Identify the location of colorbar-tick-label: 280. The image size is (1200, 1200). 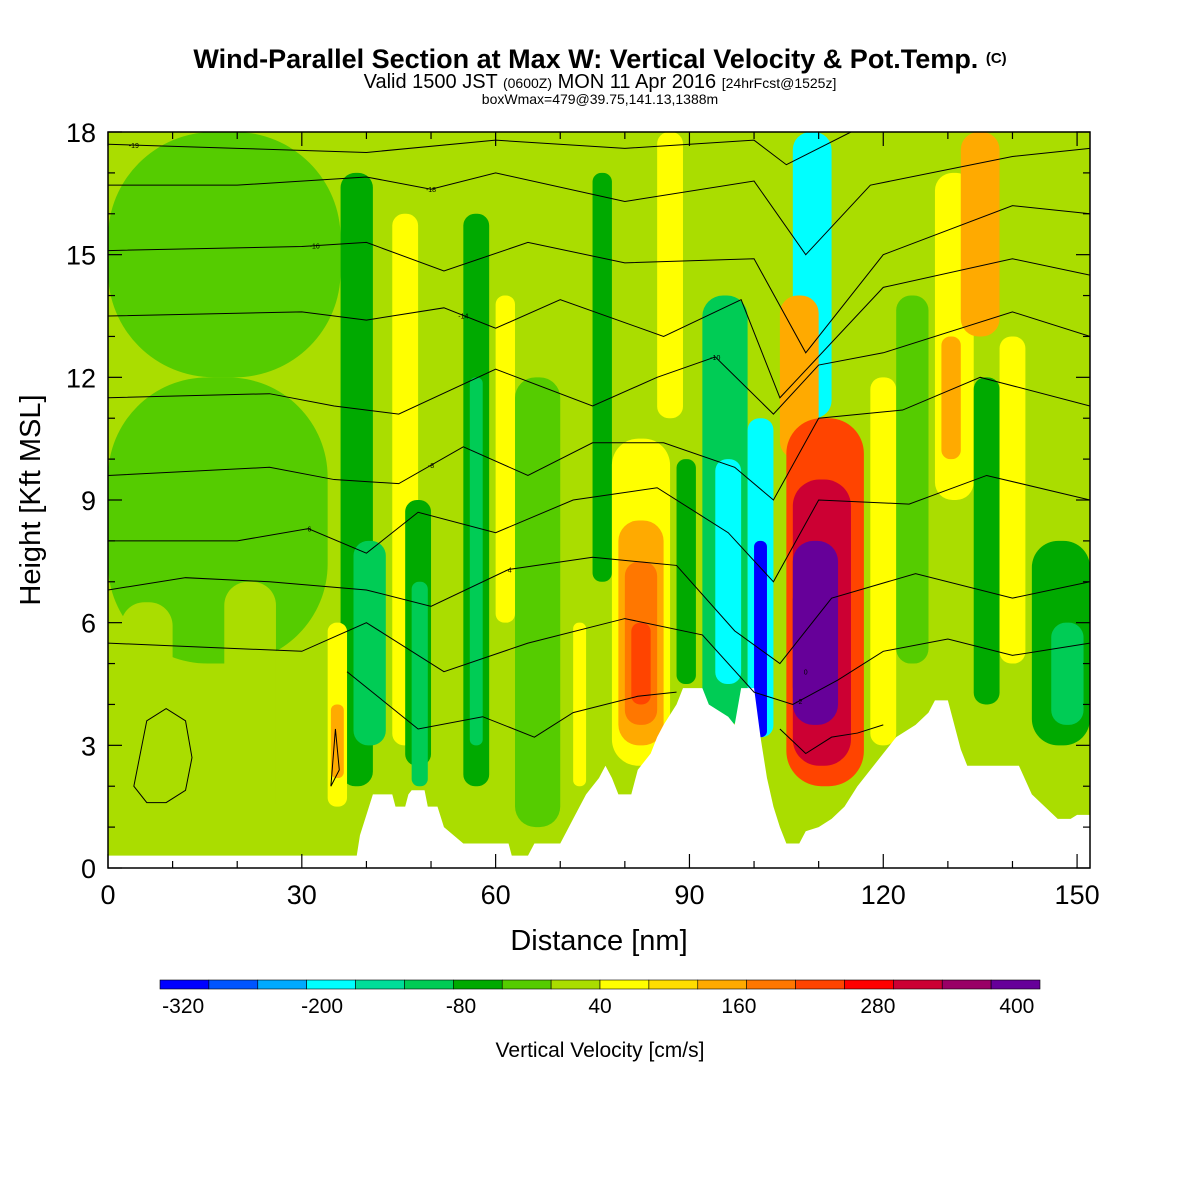
(877, 1006).